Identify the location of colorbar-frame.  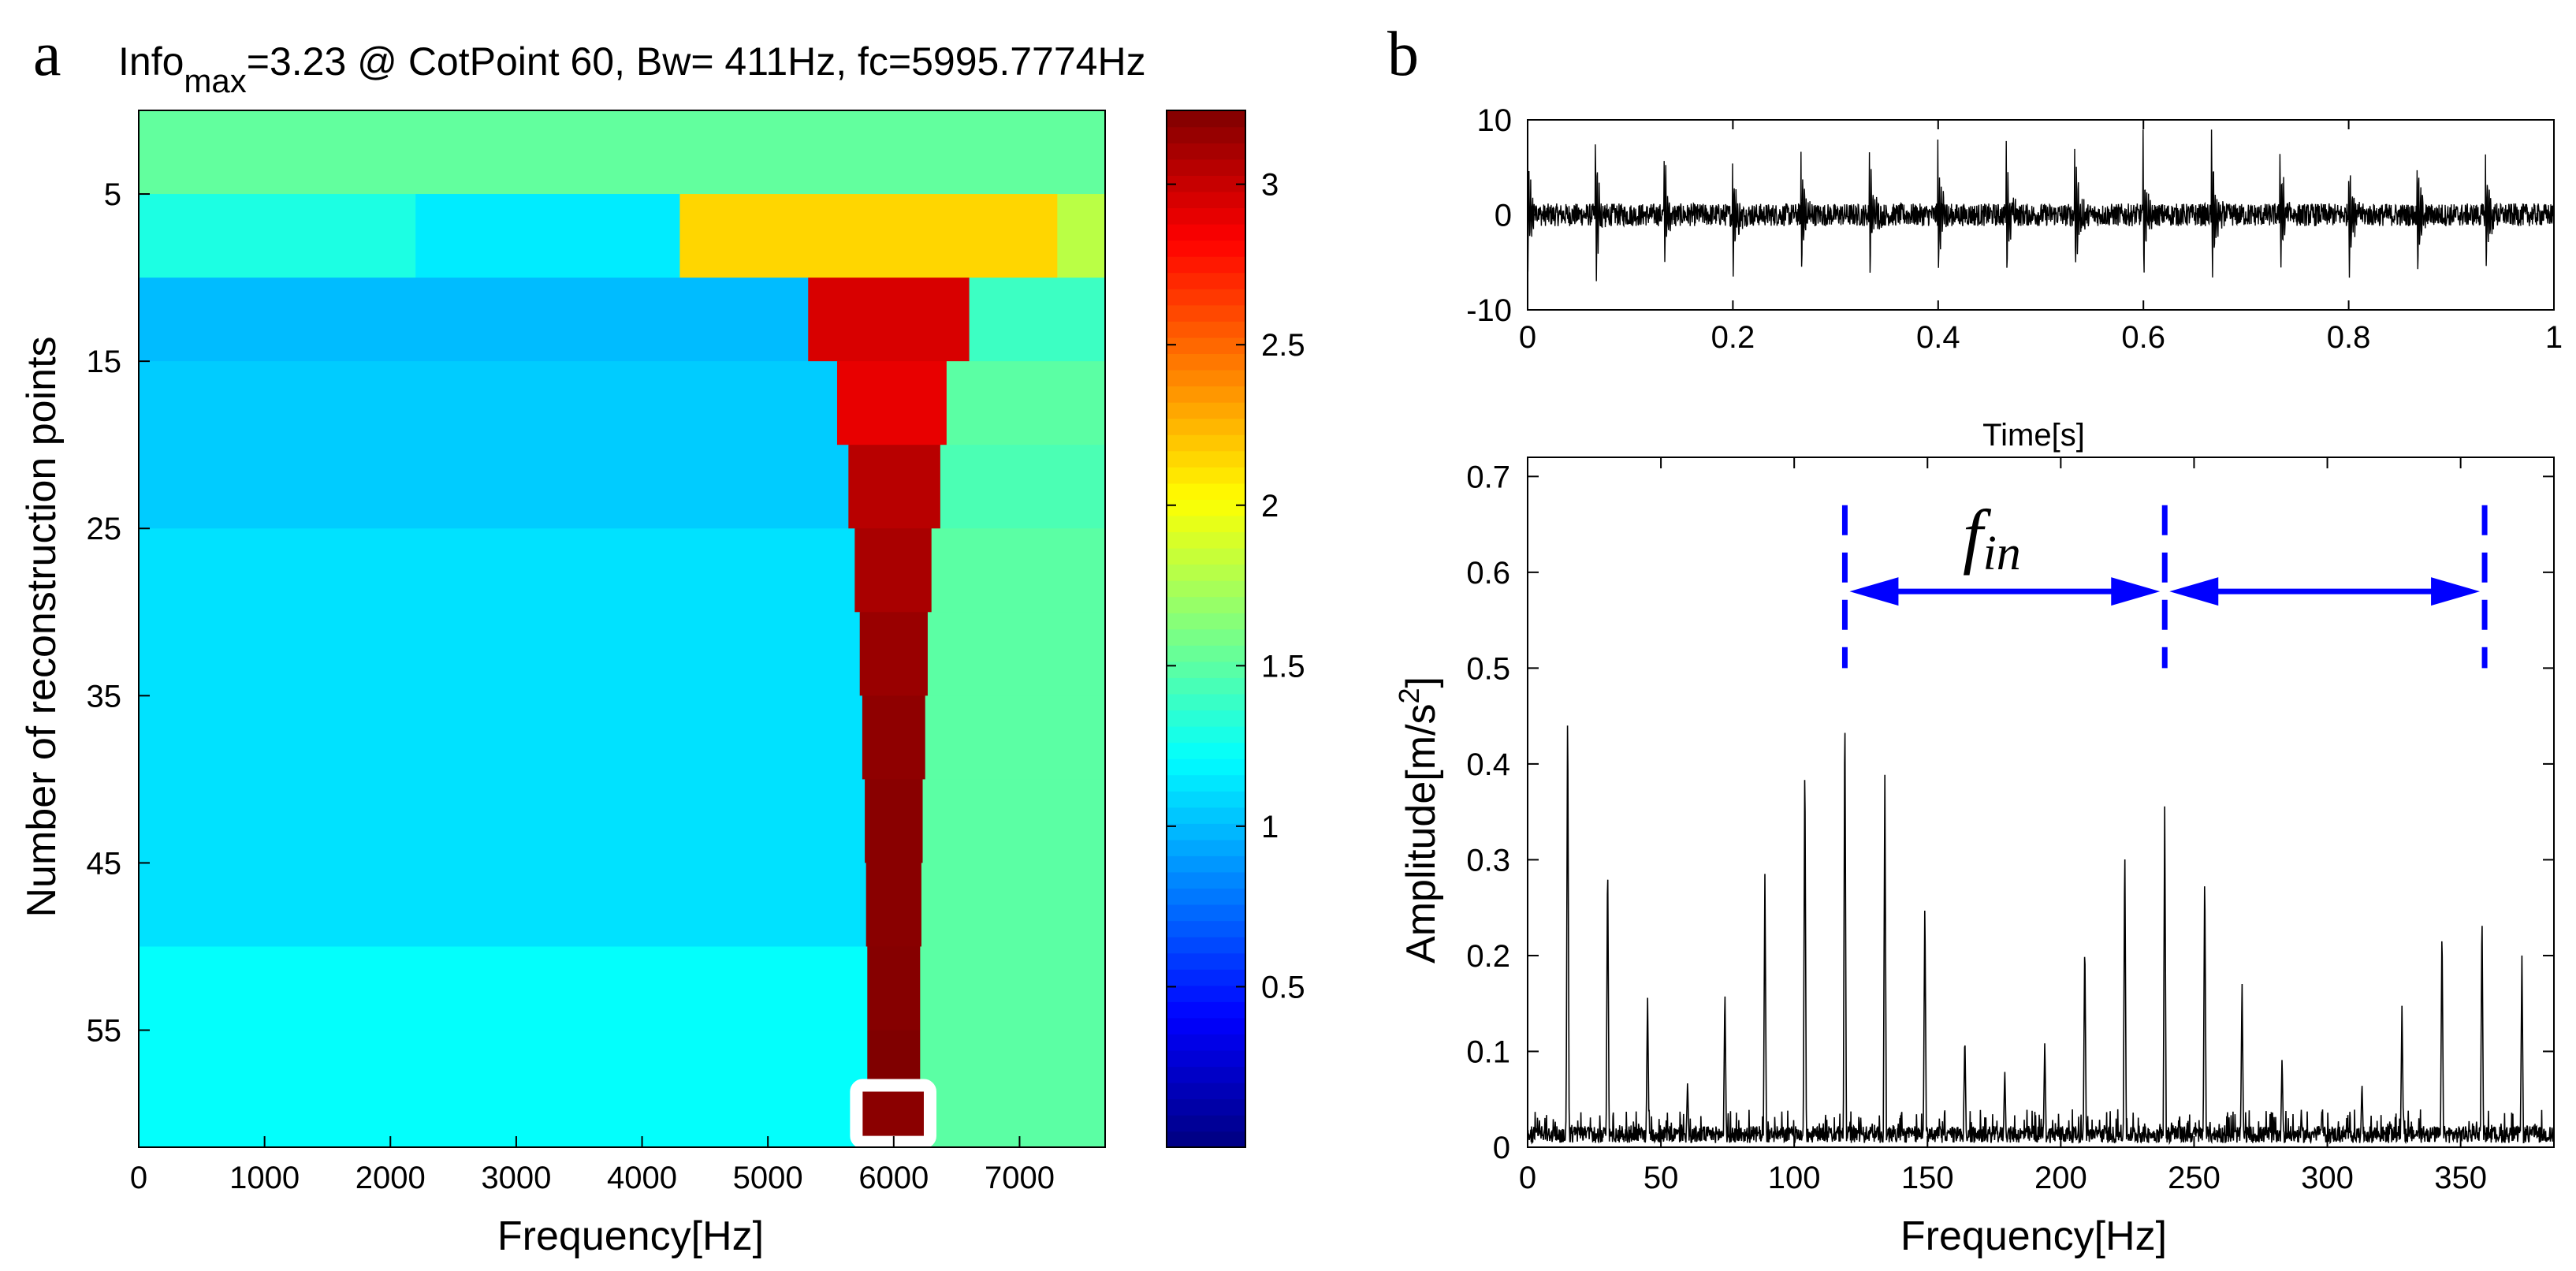
(1206, 629).